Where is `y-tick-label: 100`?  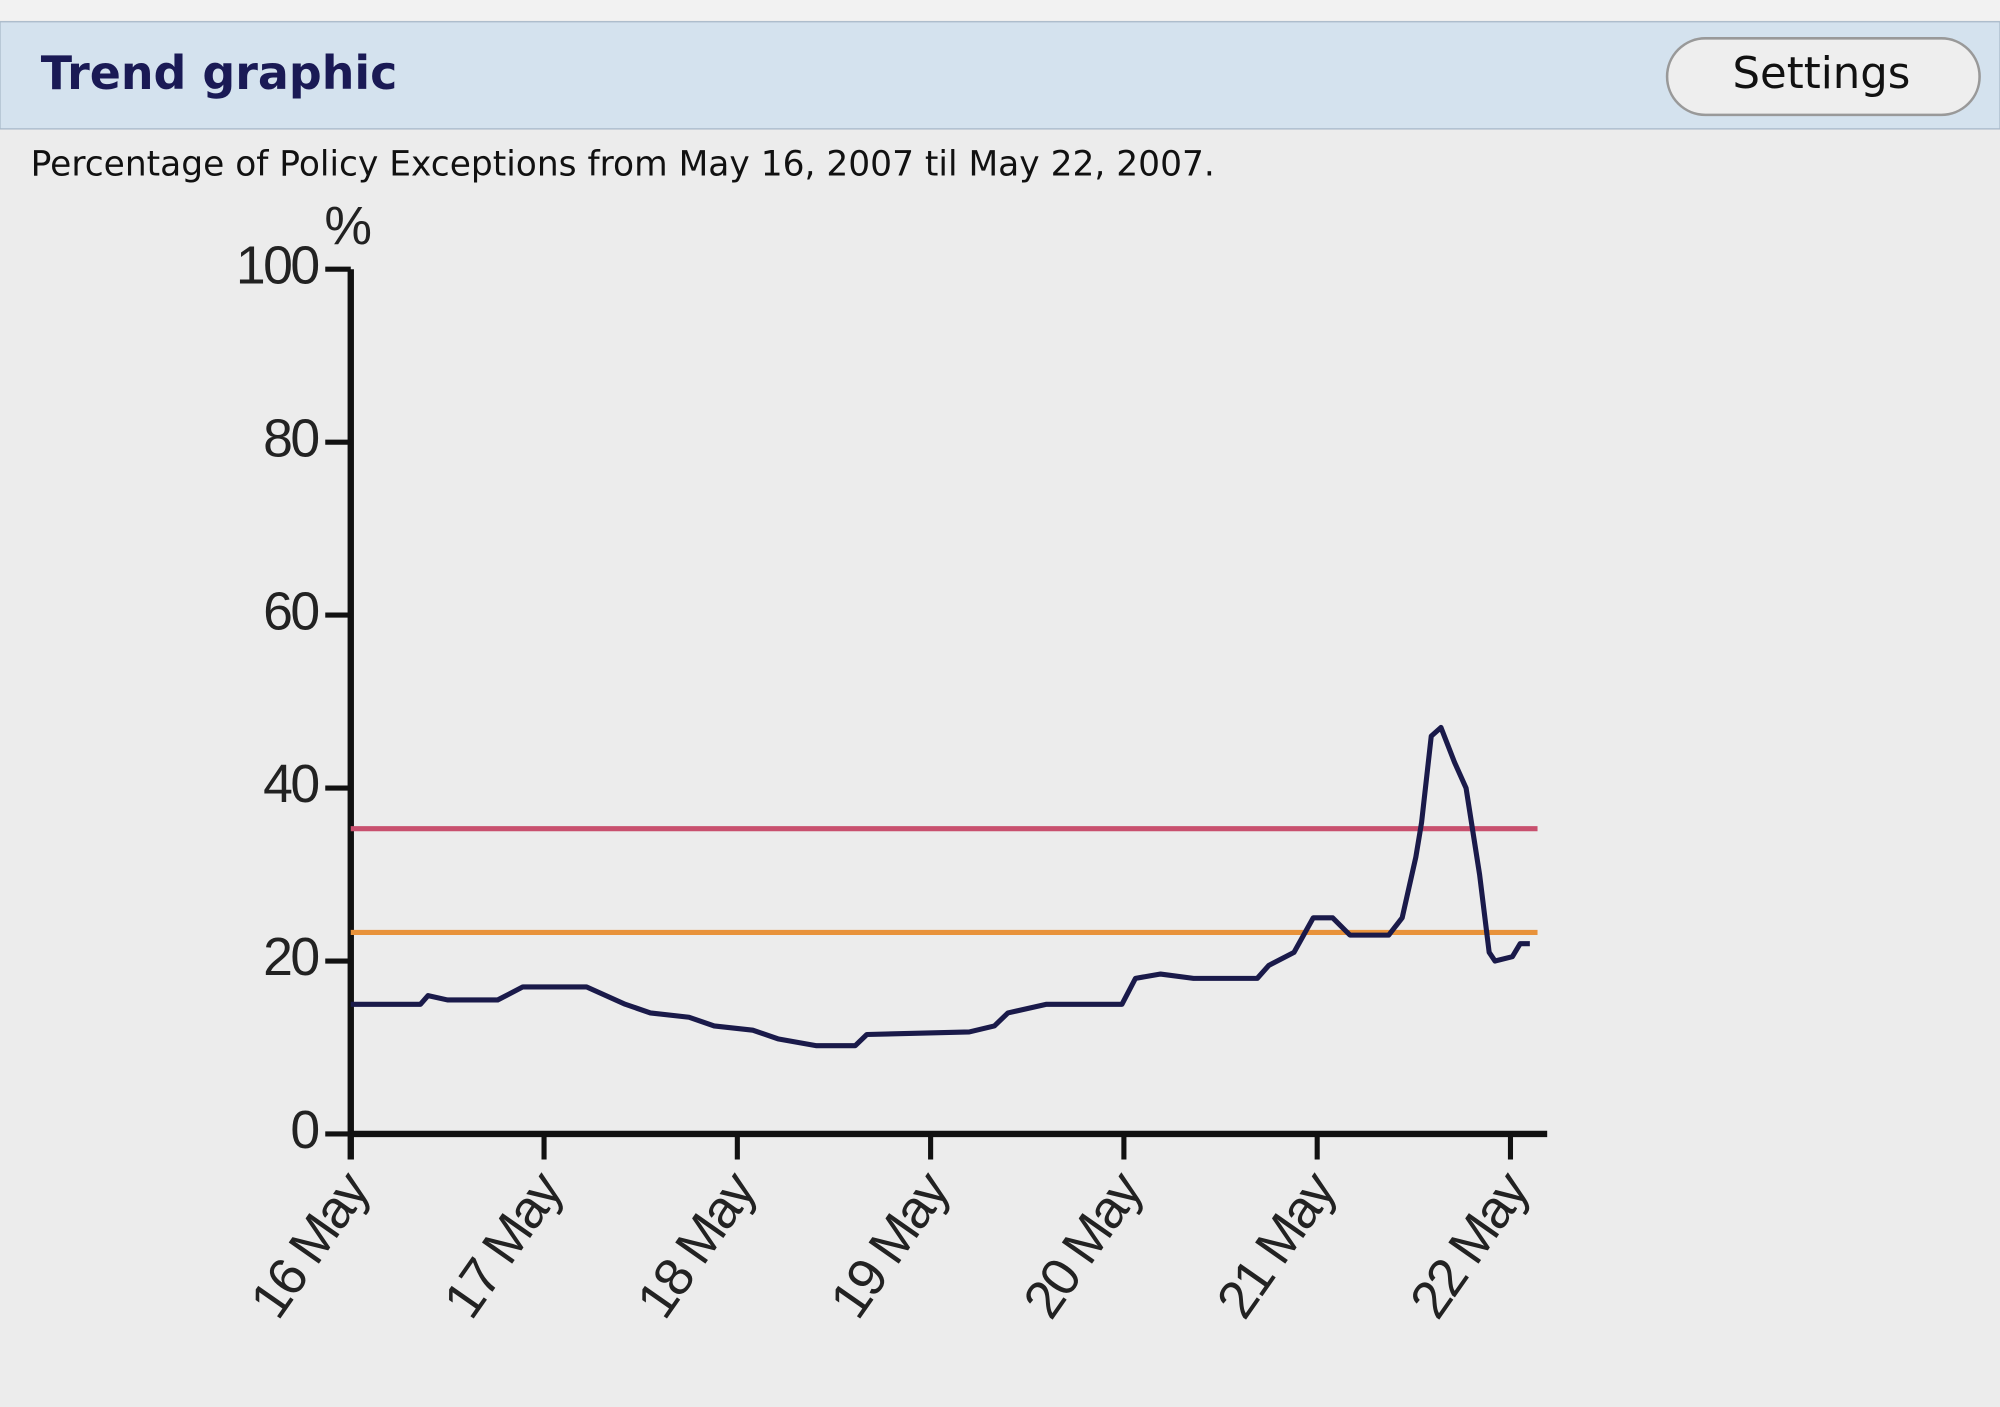
y-tick-label: 100 is located at coordinates (277, 265).